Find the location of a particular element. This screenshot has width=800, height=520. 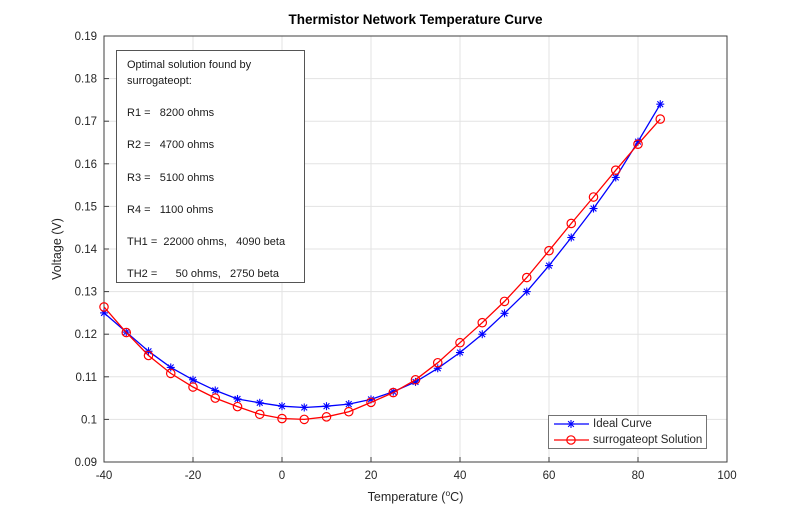

annotation-line: R2 = 4700 ohms is located at coordinates (171, 145).